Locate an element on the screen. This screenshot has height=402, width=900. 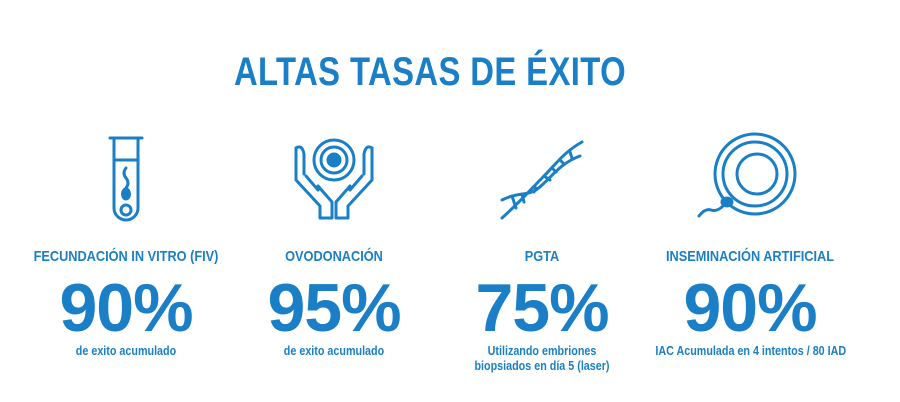
stat-label: FECUNDACIÓN IN VITRO (FIV) is located at coordinates (126, 256).